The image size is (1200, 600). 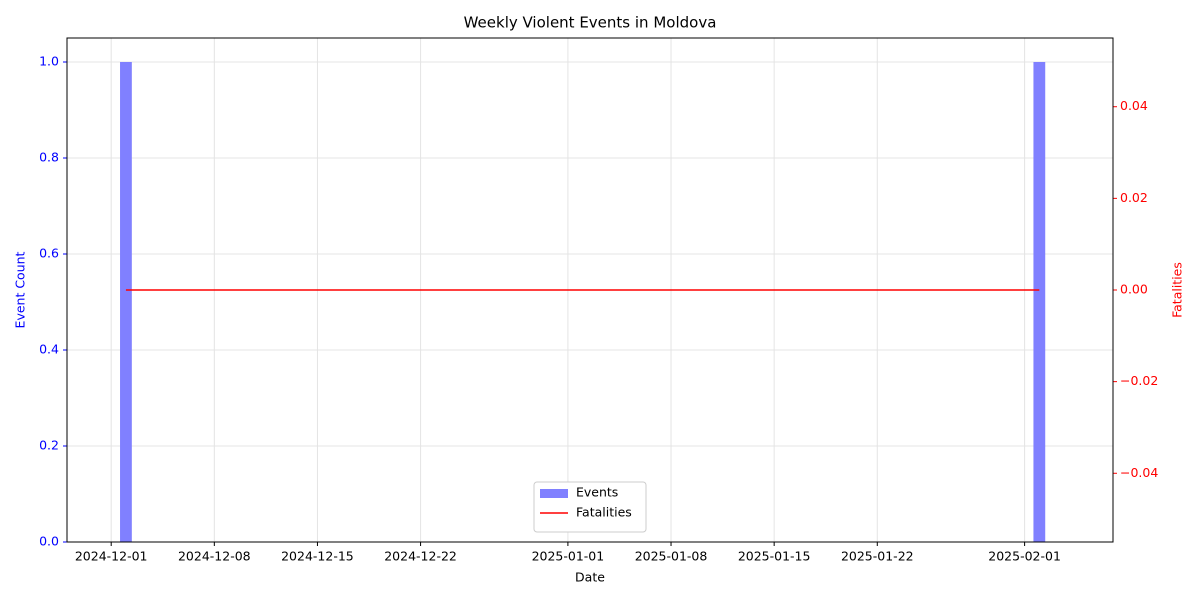 I want to click on y2-axis-label: Fatalities, so click(x=1177, y=290).